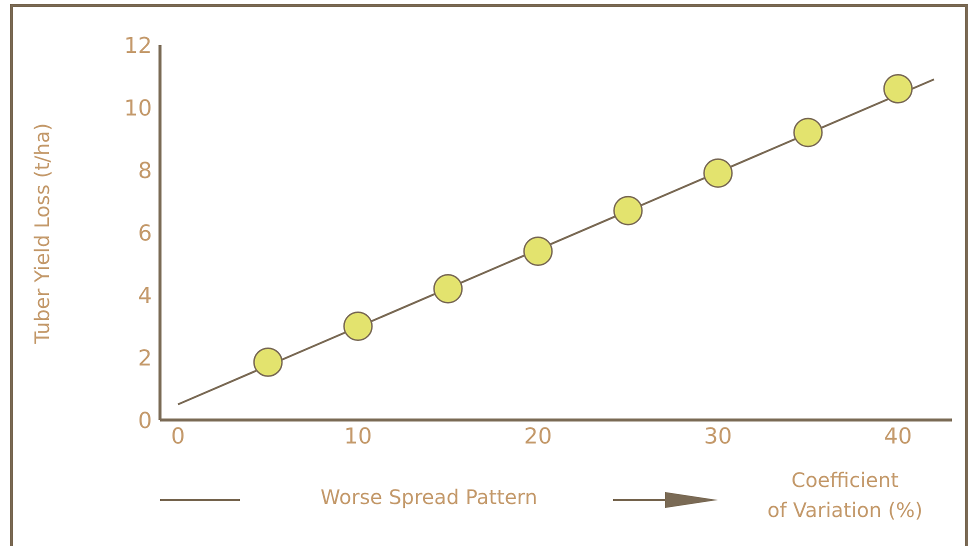  I want to click on x-tick-label: 30, so click(718, 437).